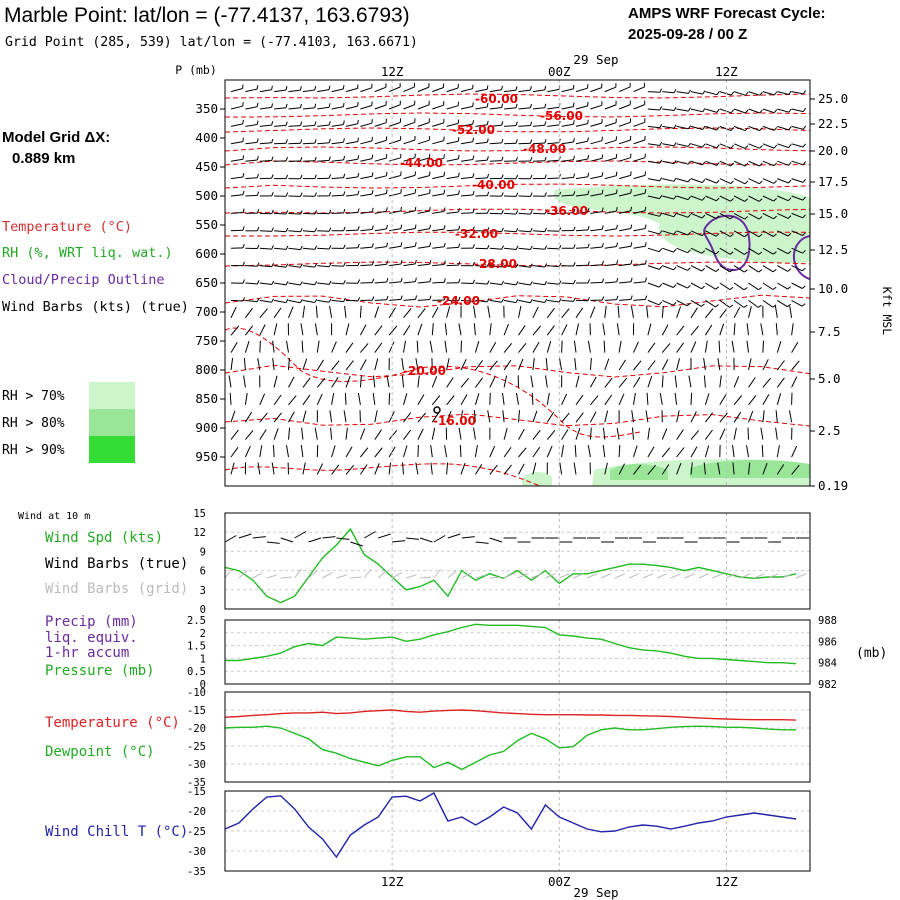 The image size is (900, 900). What do you see at coordinates (561, 116) in the screenshot?
I see `temperature-label: -56.00` at bounding box center [561, 116].